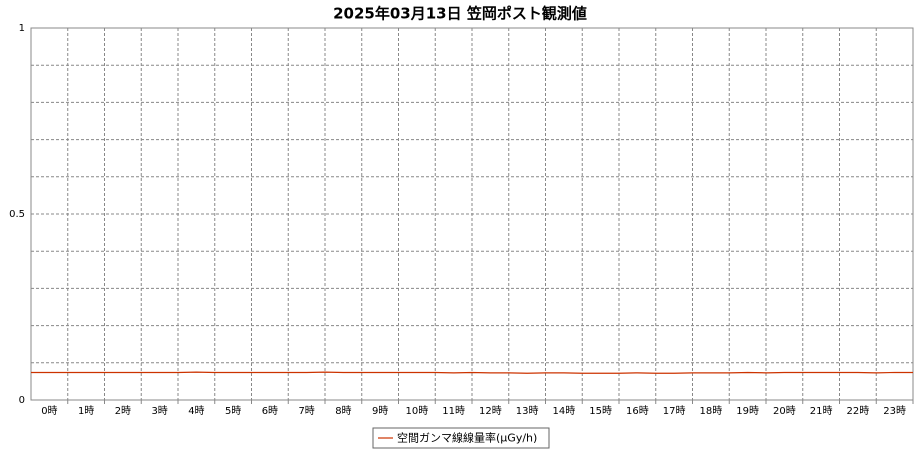 Image resolution: width=920 pixels, height=454 pixels. Describe the element at coordinates (784, 411) in the screenshot. I see `x-tick-label: 20時` at that location.